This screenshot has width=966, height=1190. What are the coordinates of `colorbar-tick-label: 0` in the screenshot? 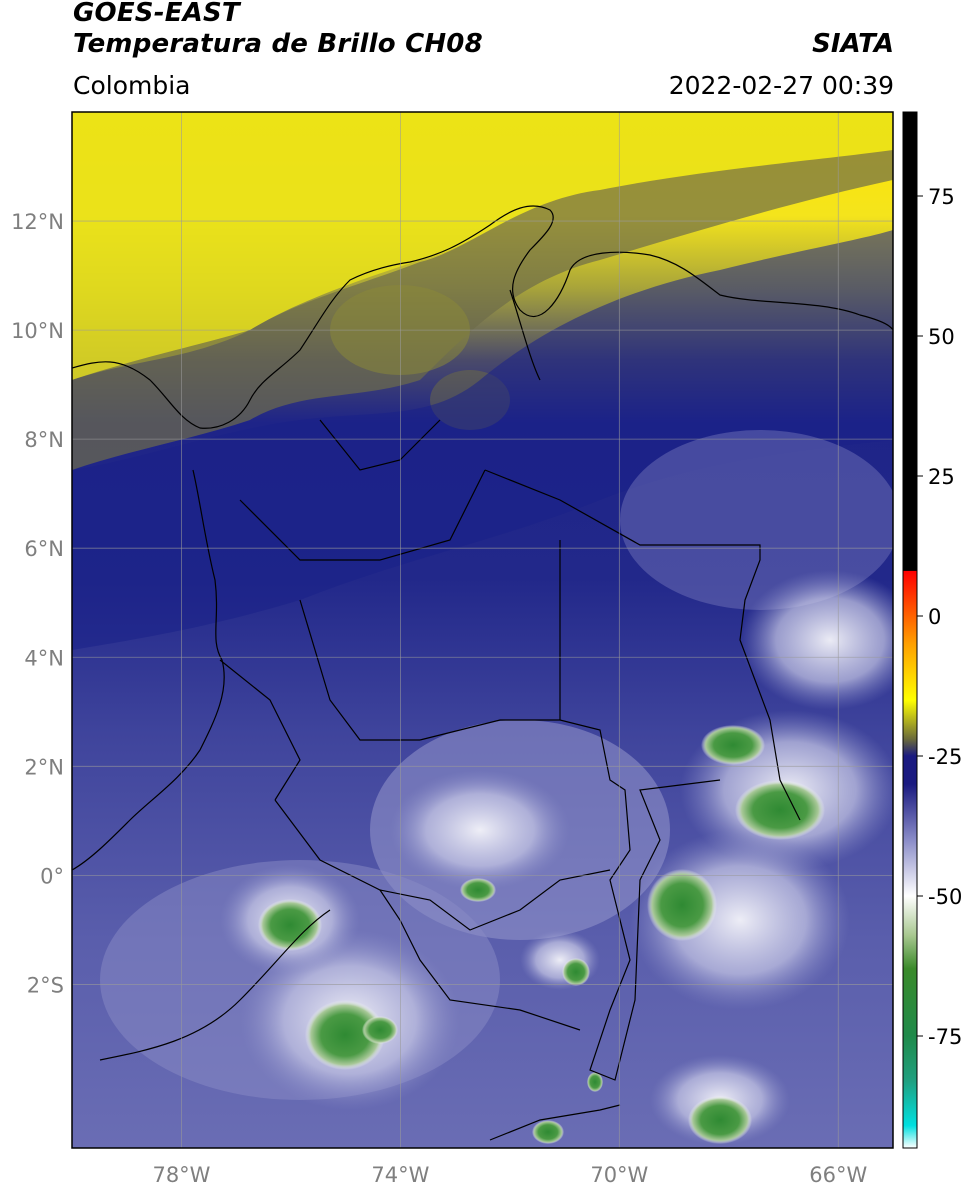 It's located at (934, 617).